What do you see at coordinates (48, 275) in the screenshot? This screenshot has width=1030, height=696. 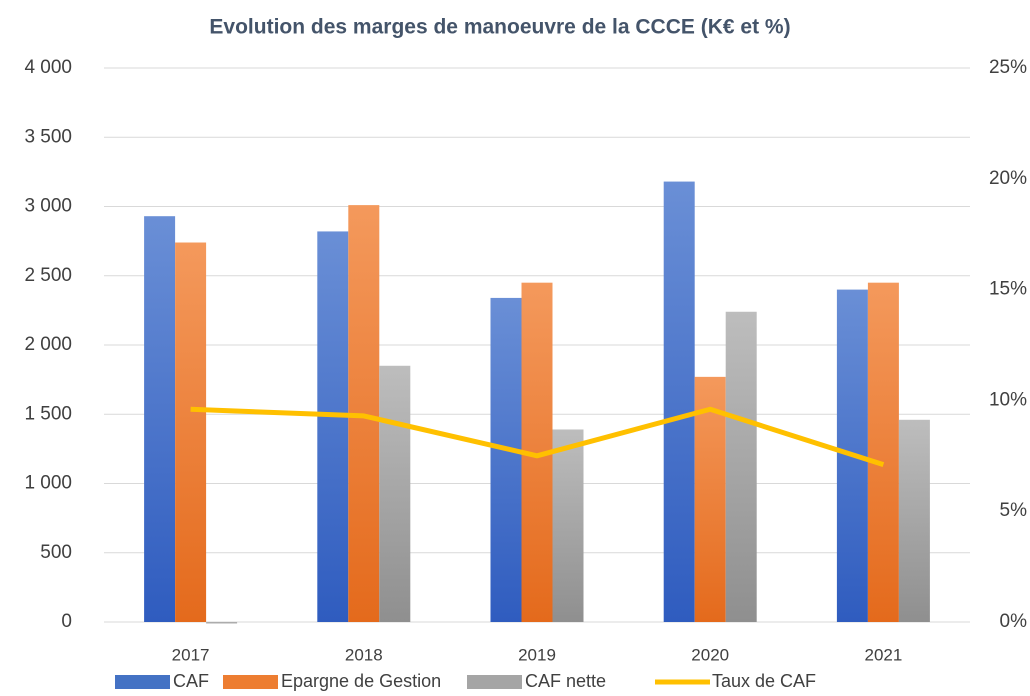 I see `y-tick-label: 2 500` at bounding box center [48, 275].